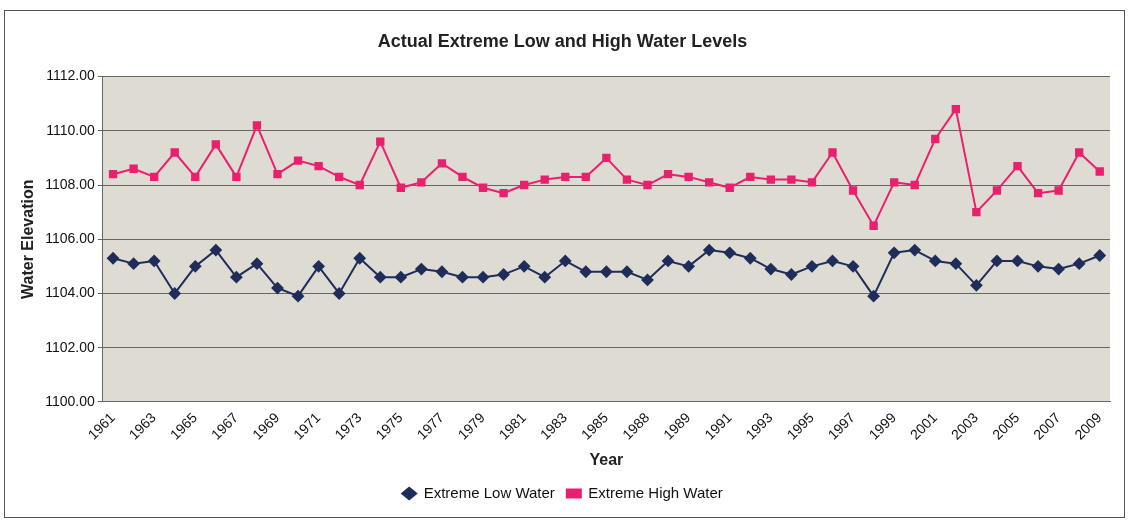  Describe the element at coordinates (70, 238) in the screenshot. I see `y-tick-label: 1106.00` at that location.